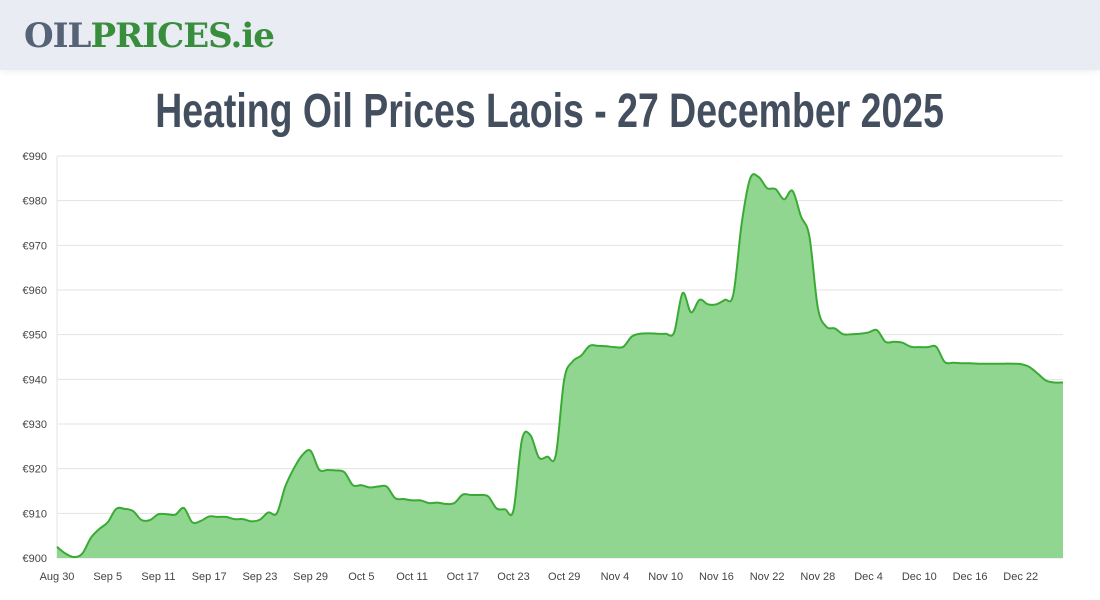 The width and height of the screenshot is (1100, 600). Describe the element at coordinates (158, 577) in the screenshot. I see `x-tick-label: Sep 11` at that location.